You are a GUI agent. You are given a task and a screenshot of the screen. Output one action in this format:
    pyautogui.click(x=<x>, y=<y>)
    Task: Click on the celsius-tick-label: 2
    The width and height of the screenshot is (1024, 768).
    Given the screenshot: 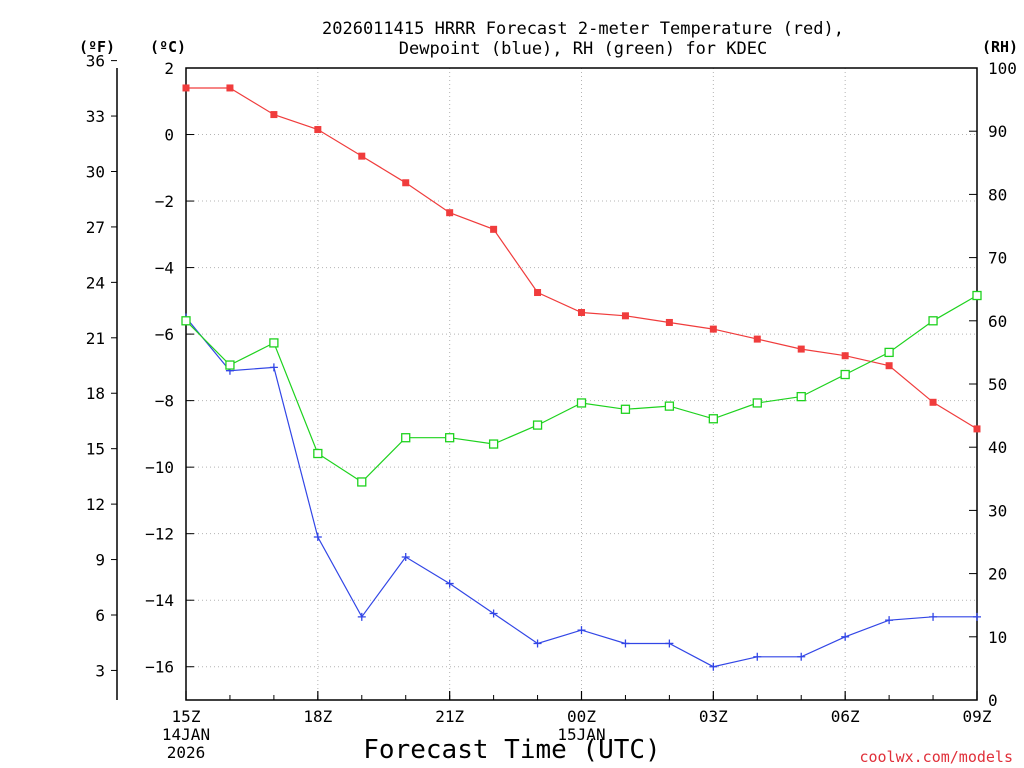 What is the action you would take?
    pyautogui.click(x=169, y=68)
    